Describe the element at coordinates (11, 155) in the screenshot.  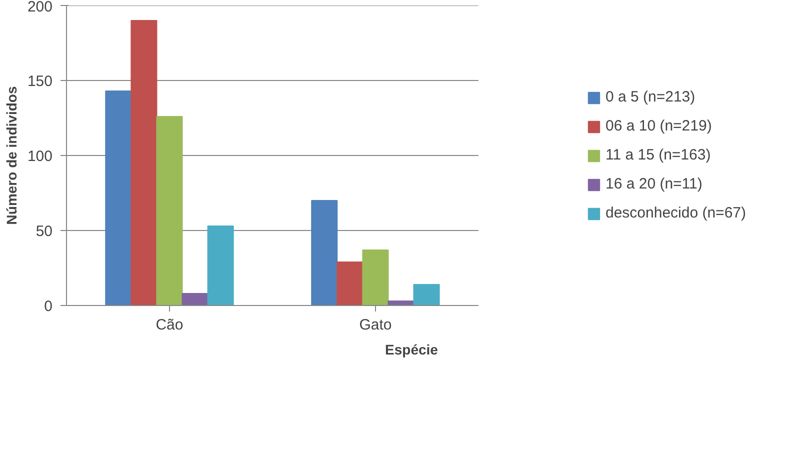
I see `y-axis-title: Número de individos` at that location.